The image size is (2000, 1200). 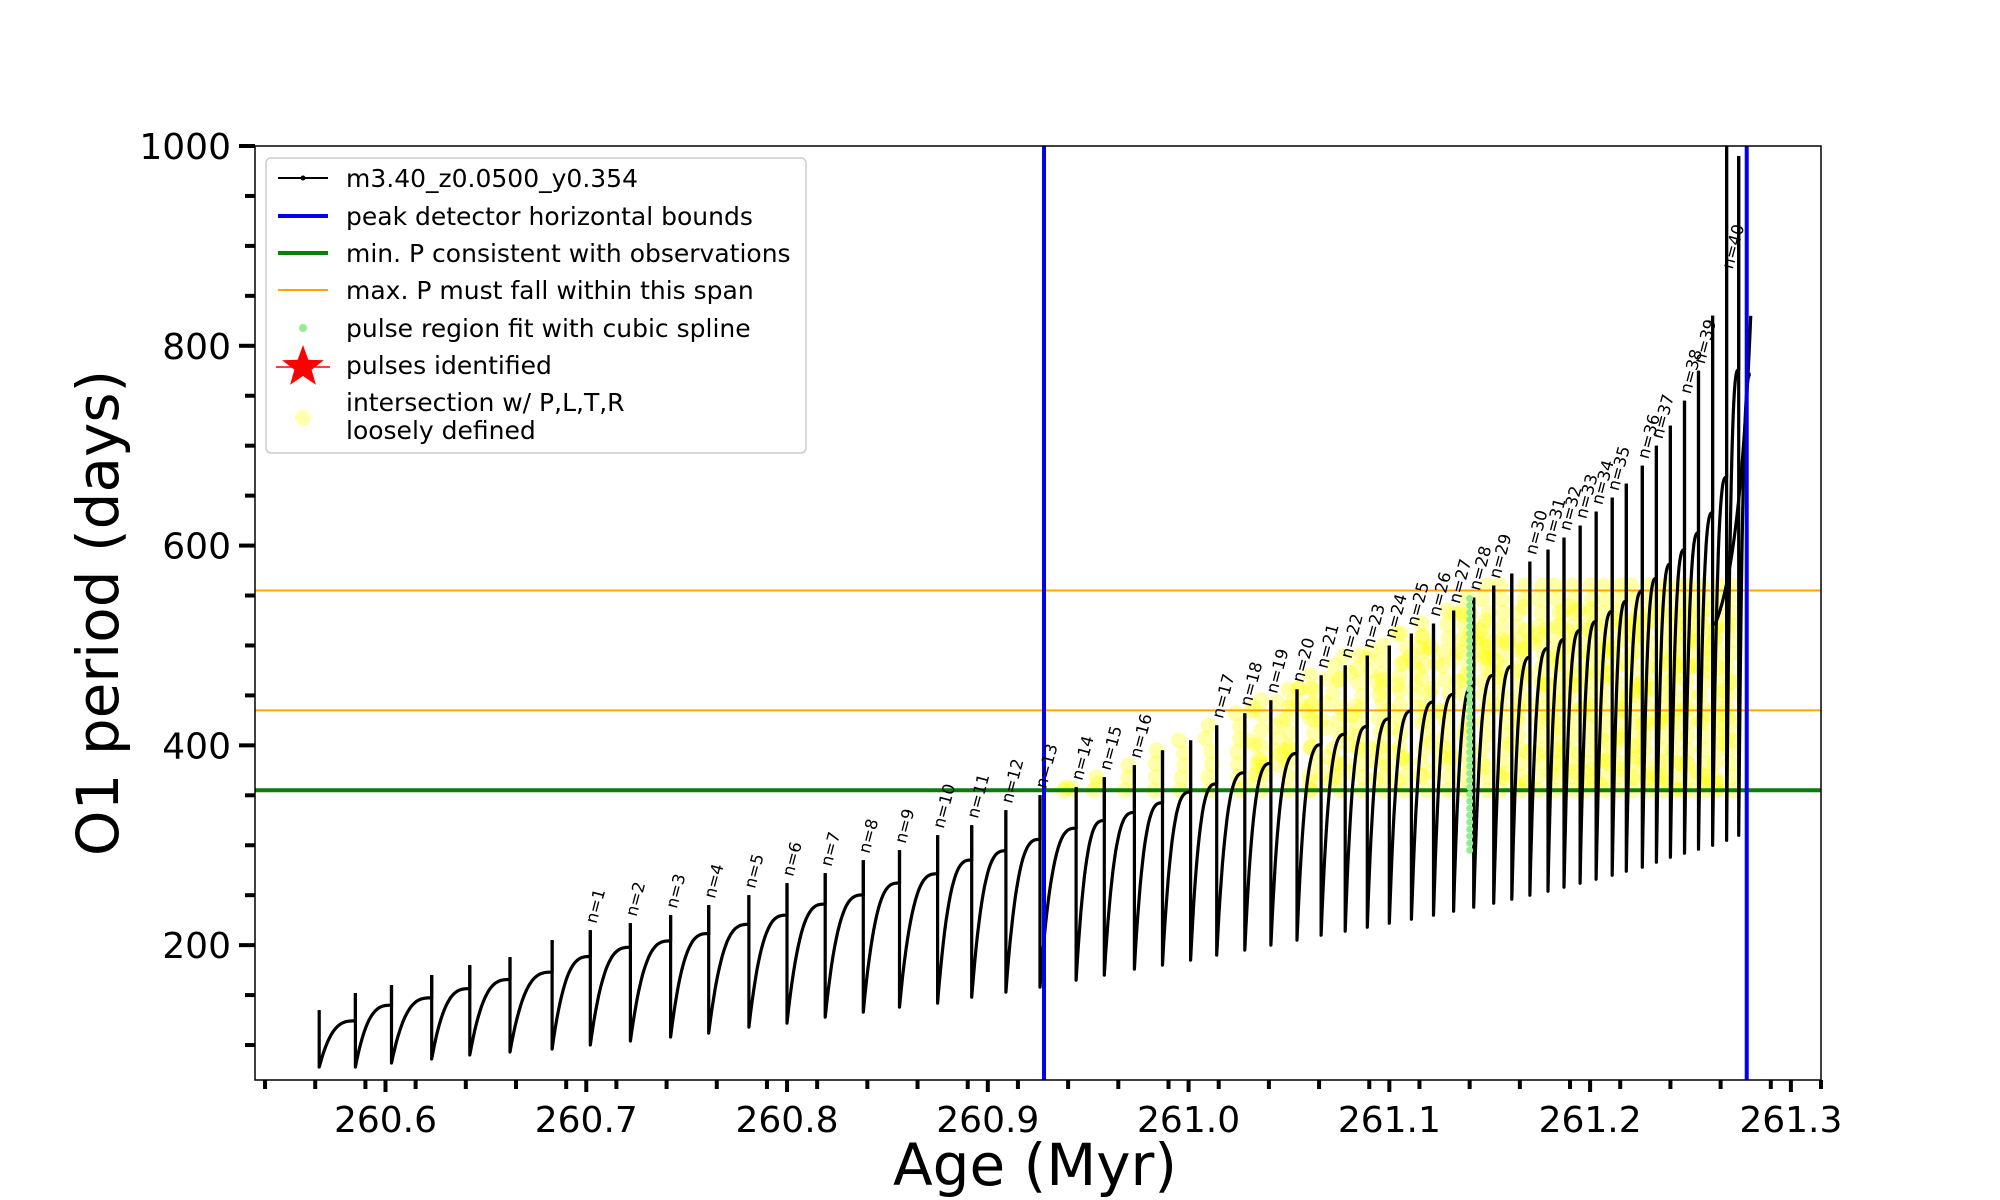 What do you see at coordinates (1389, 1120) in the screenshot?
I see `x-tick-label: 261.1` at bounding box center [1389, 1120].